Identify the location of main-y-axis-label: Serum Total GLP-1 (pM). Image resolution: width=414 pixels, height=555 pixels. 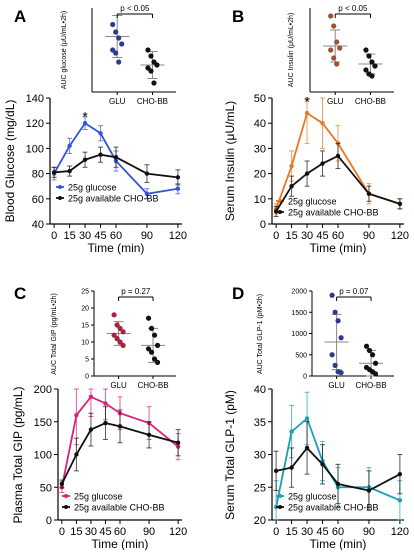
(230, 455).